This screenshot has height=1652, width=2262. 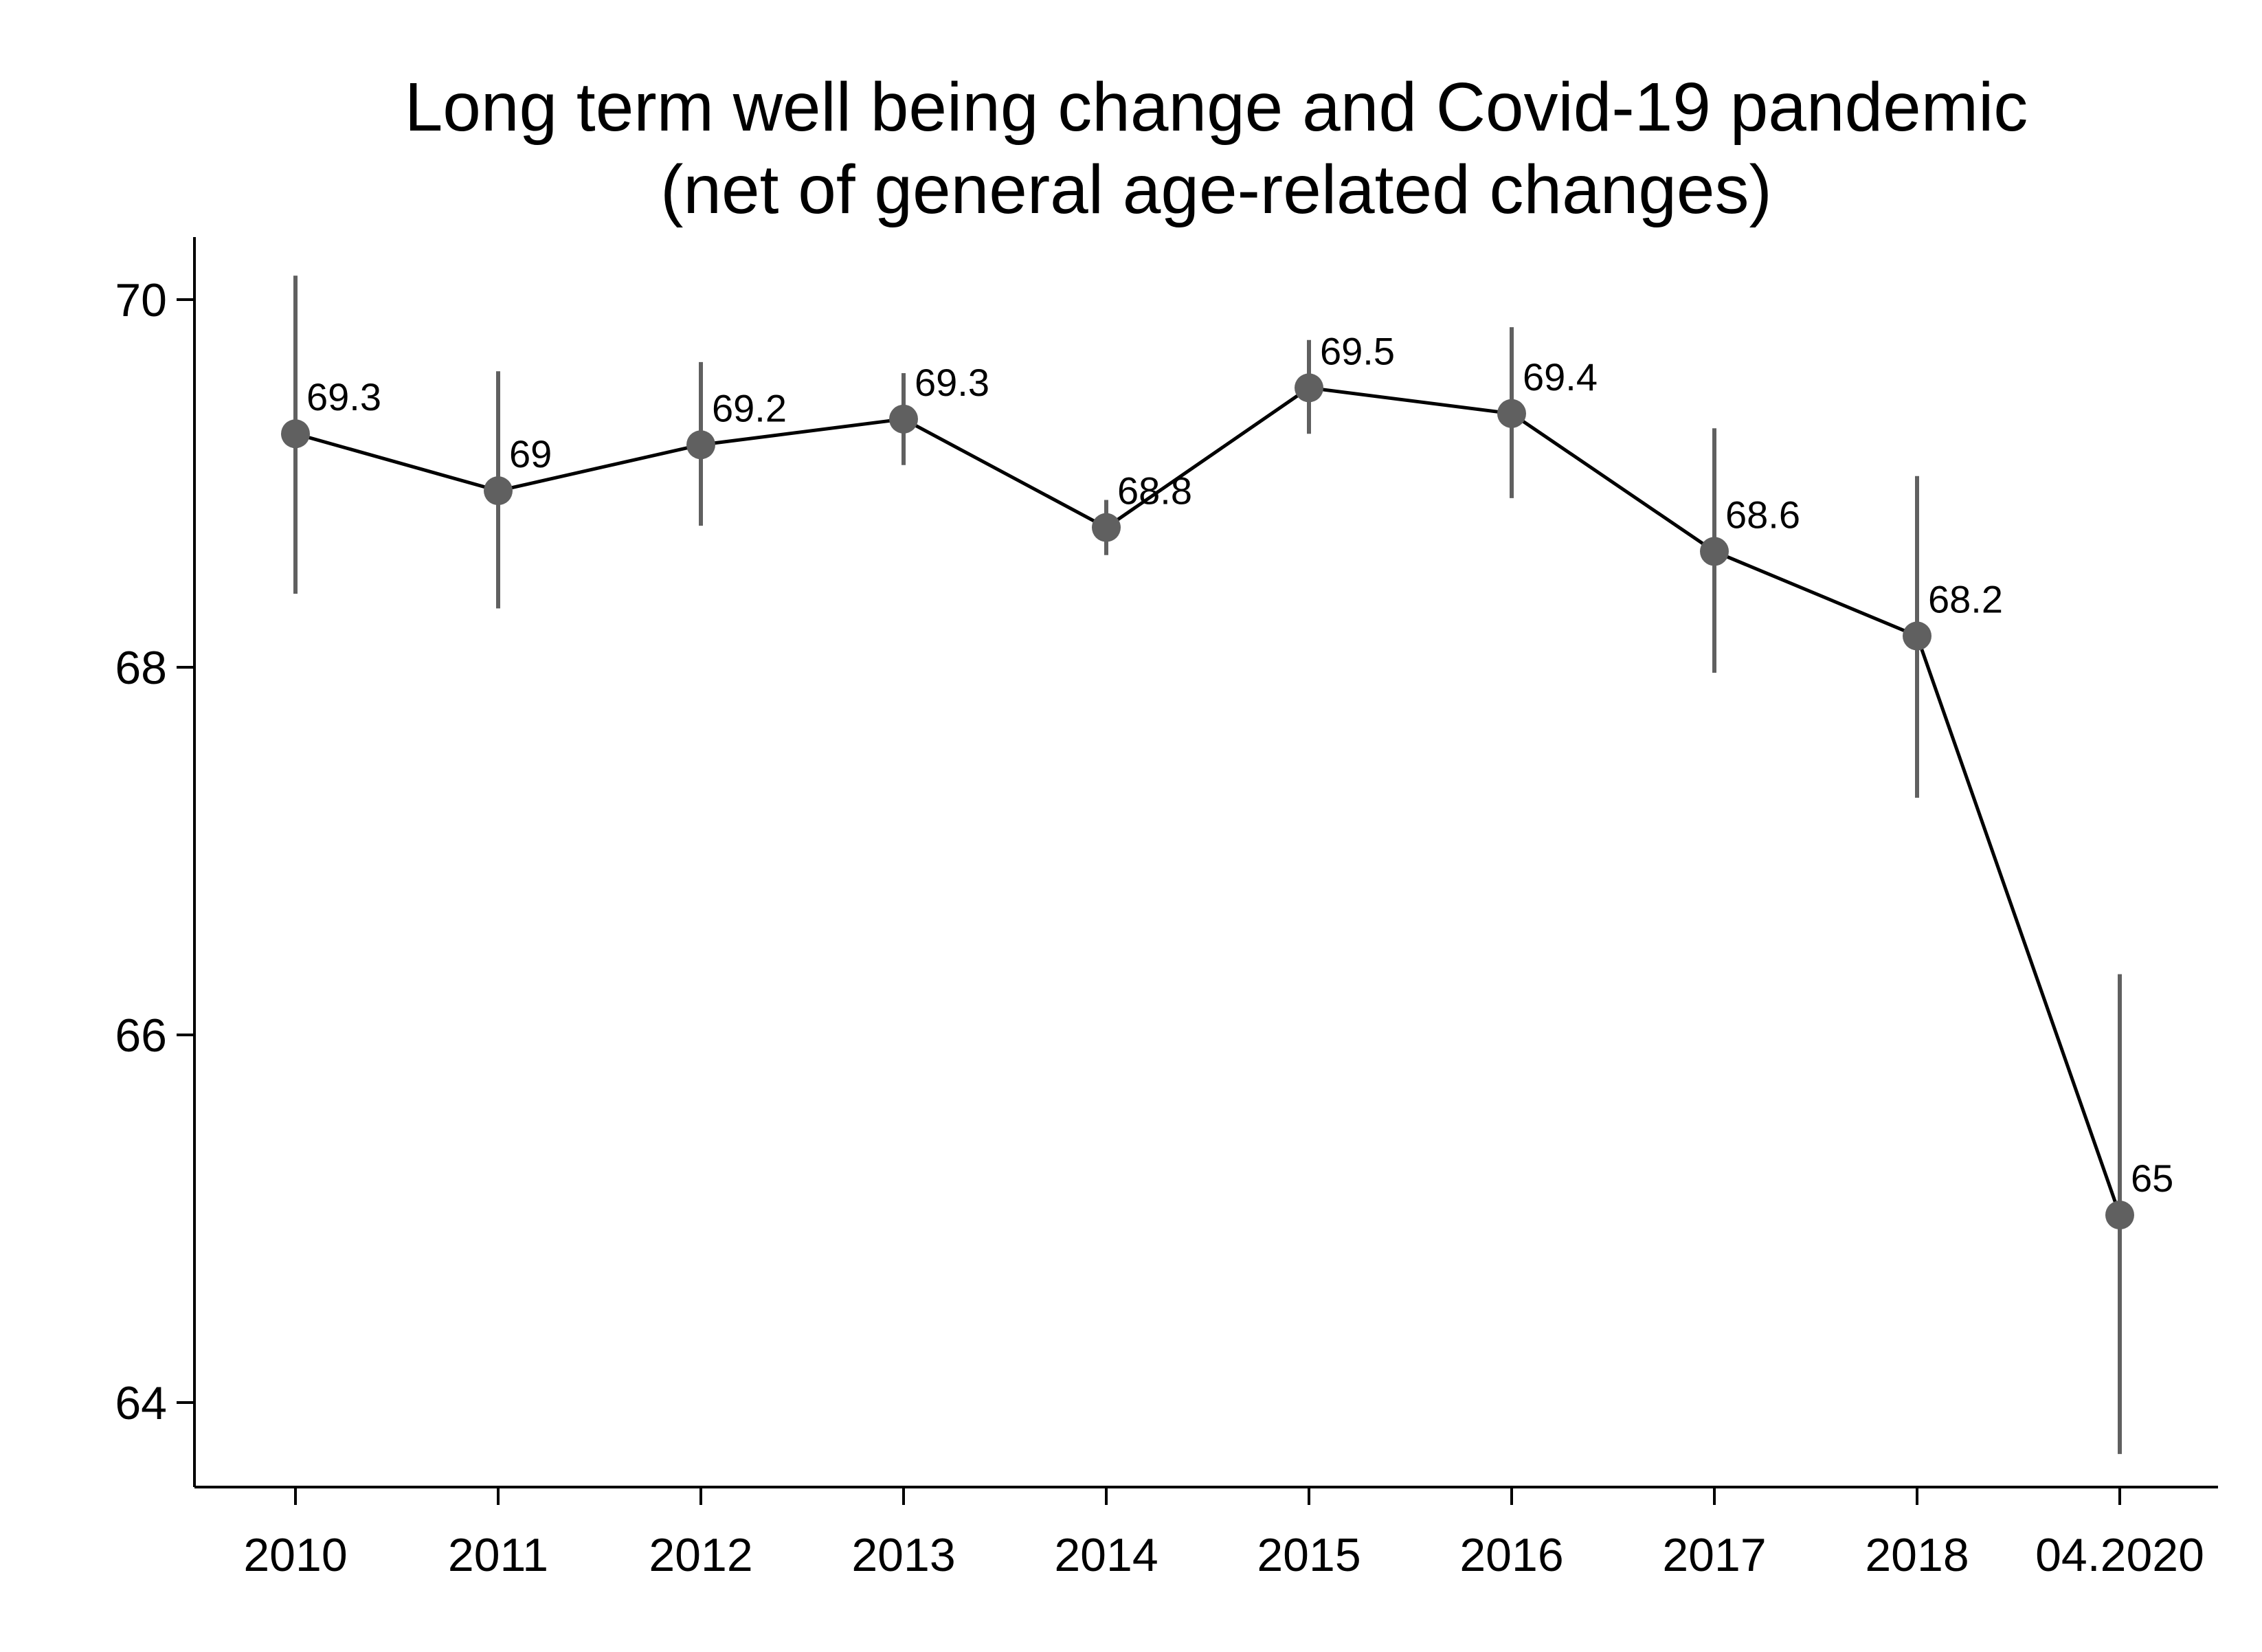 What do you see at coordinates (1917, 1555) in the screenshot?
I see `x-tick-label: 2018` at bounding box center [1917, 1555].